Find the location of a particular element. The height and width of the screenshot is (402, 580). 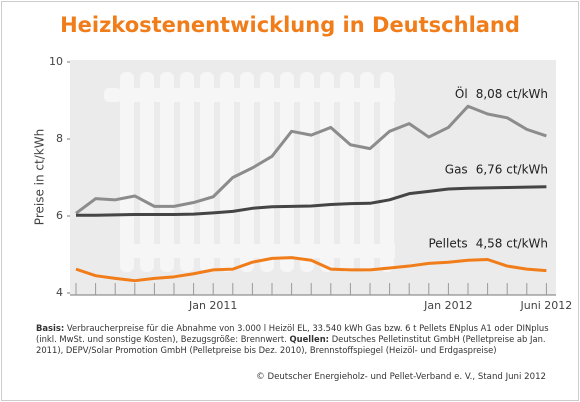

y-tick-label: 8 is located at coordinates (59, 138).